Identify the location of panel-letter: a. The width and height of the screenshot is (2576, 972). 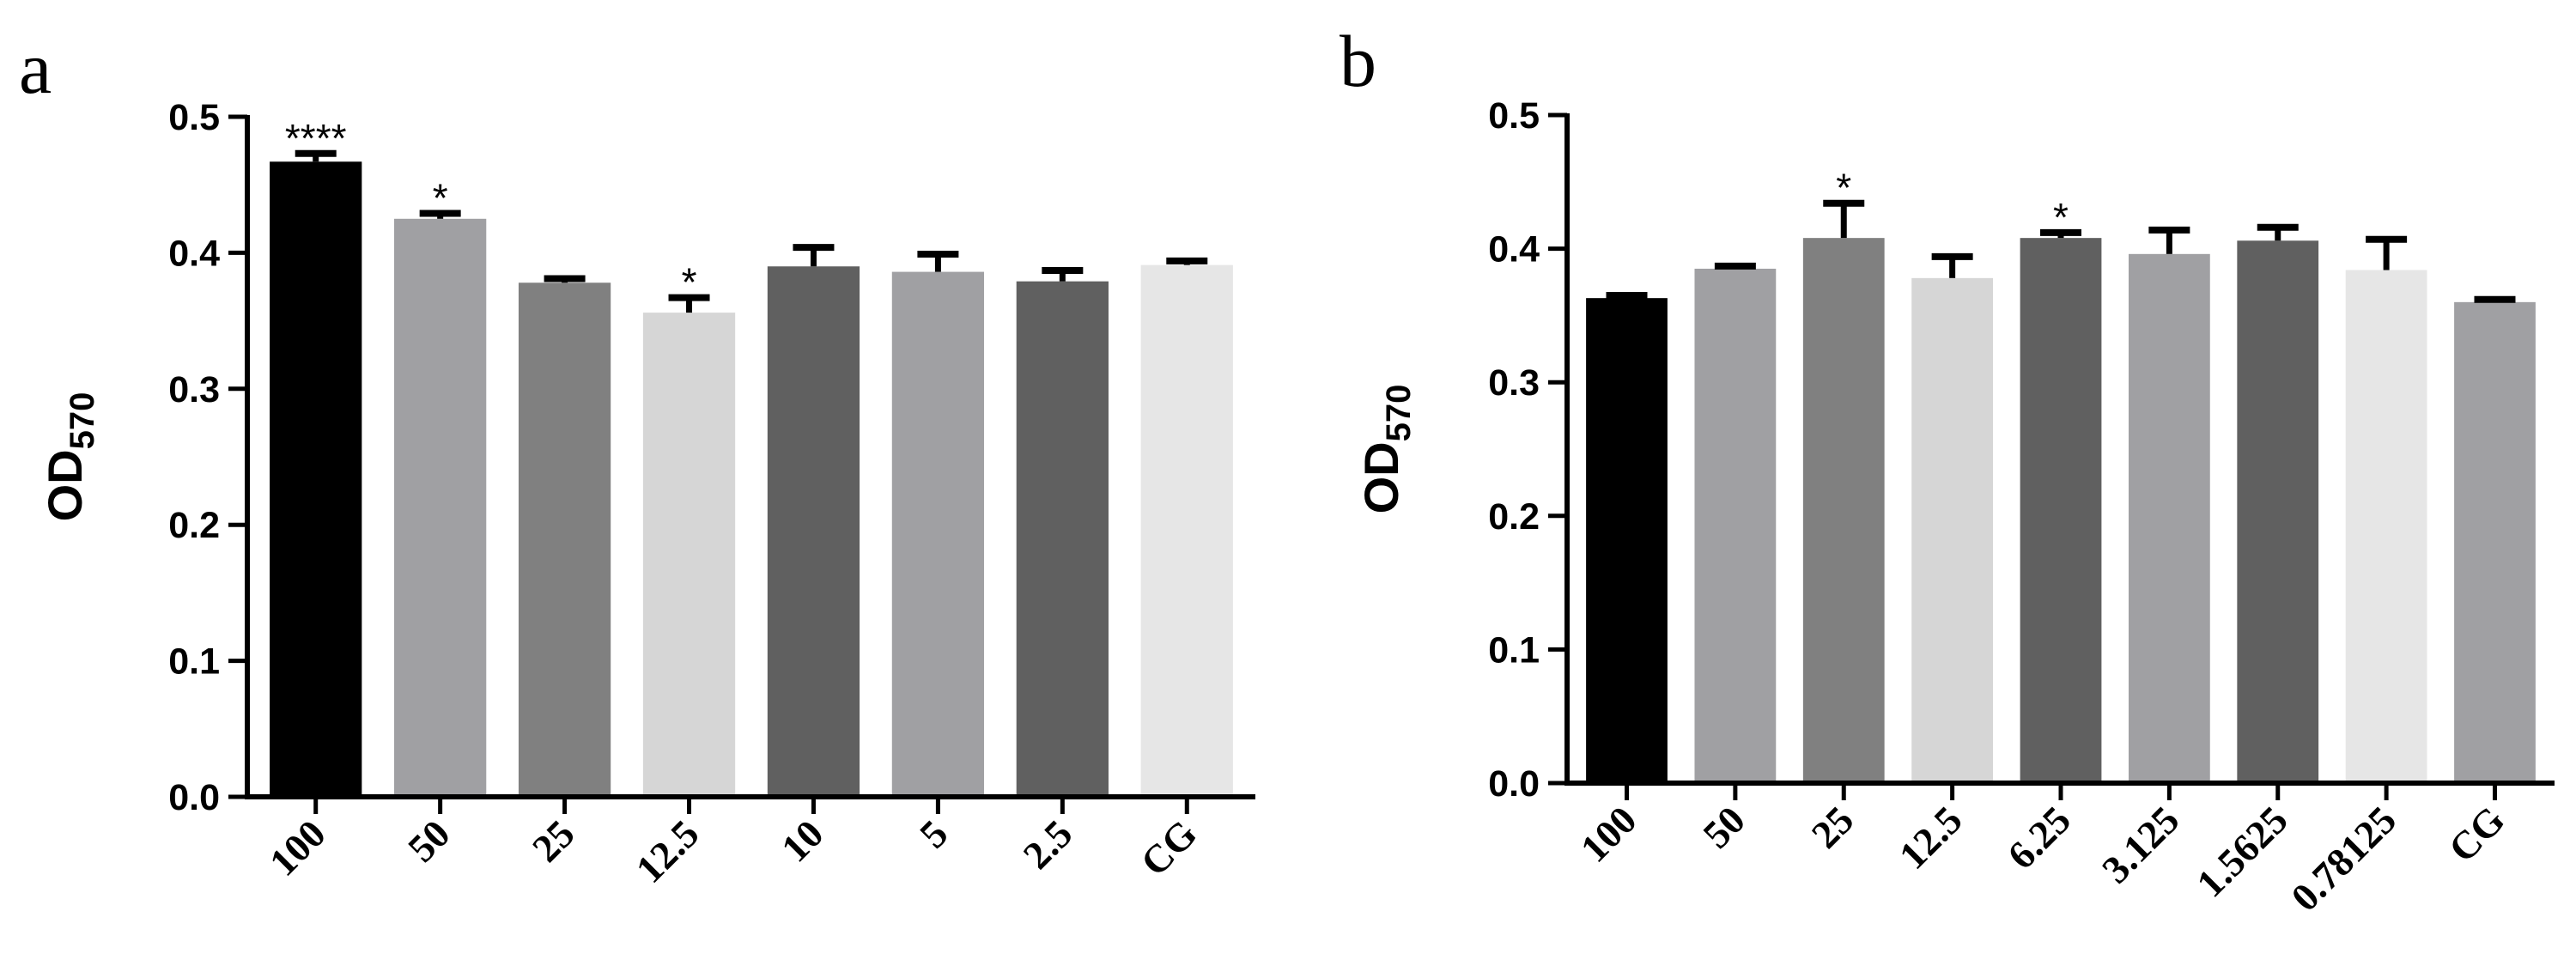
(36, 68).